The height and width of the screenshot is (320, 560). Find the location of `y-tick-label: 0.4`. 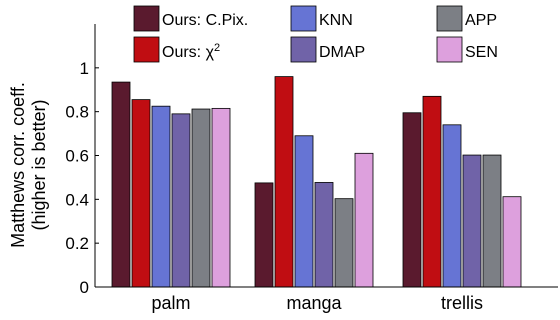

y-tick-label: 0.4 is located at coordinates (77, 199).